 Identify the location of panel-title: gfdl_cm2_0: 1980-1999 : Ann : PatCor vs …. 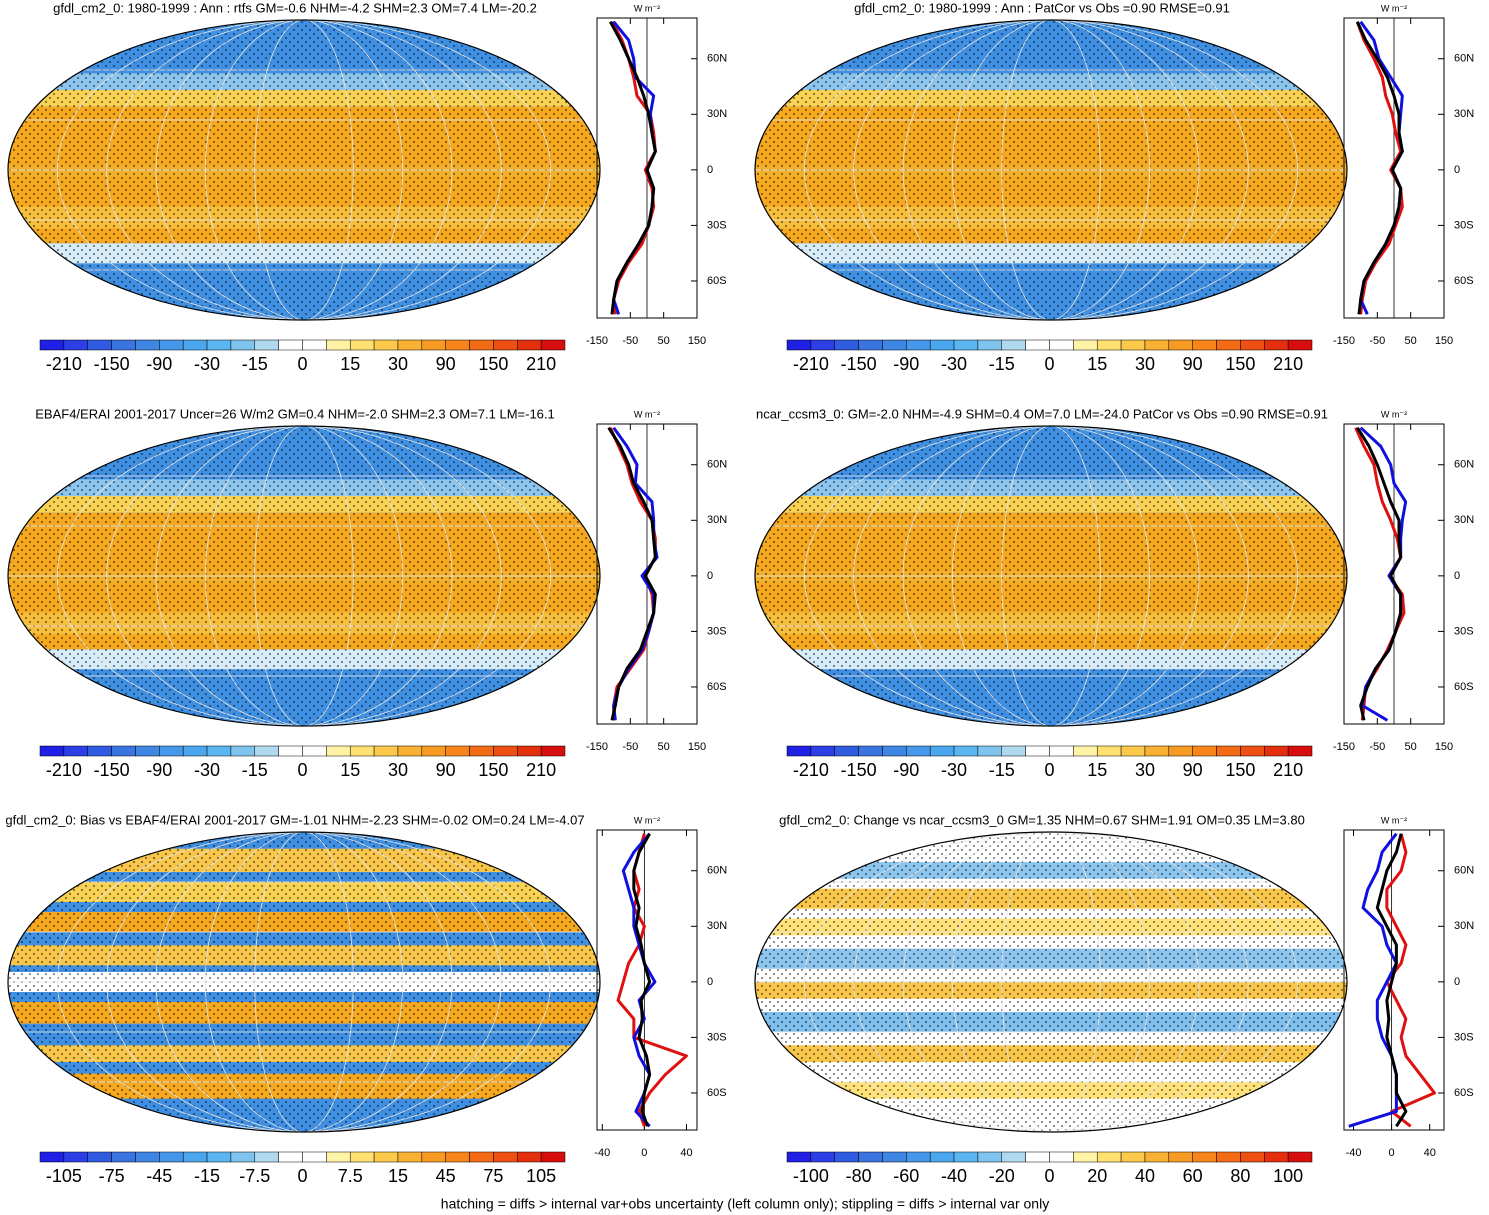
(1042, 7).